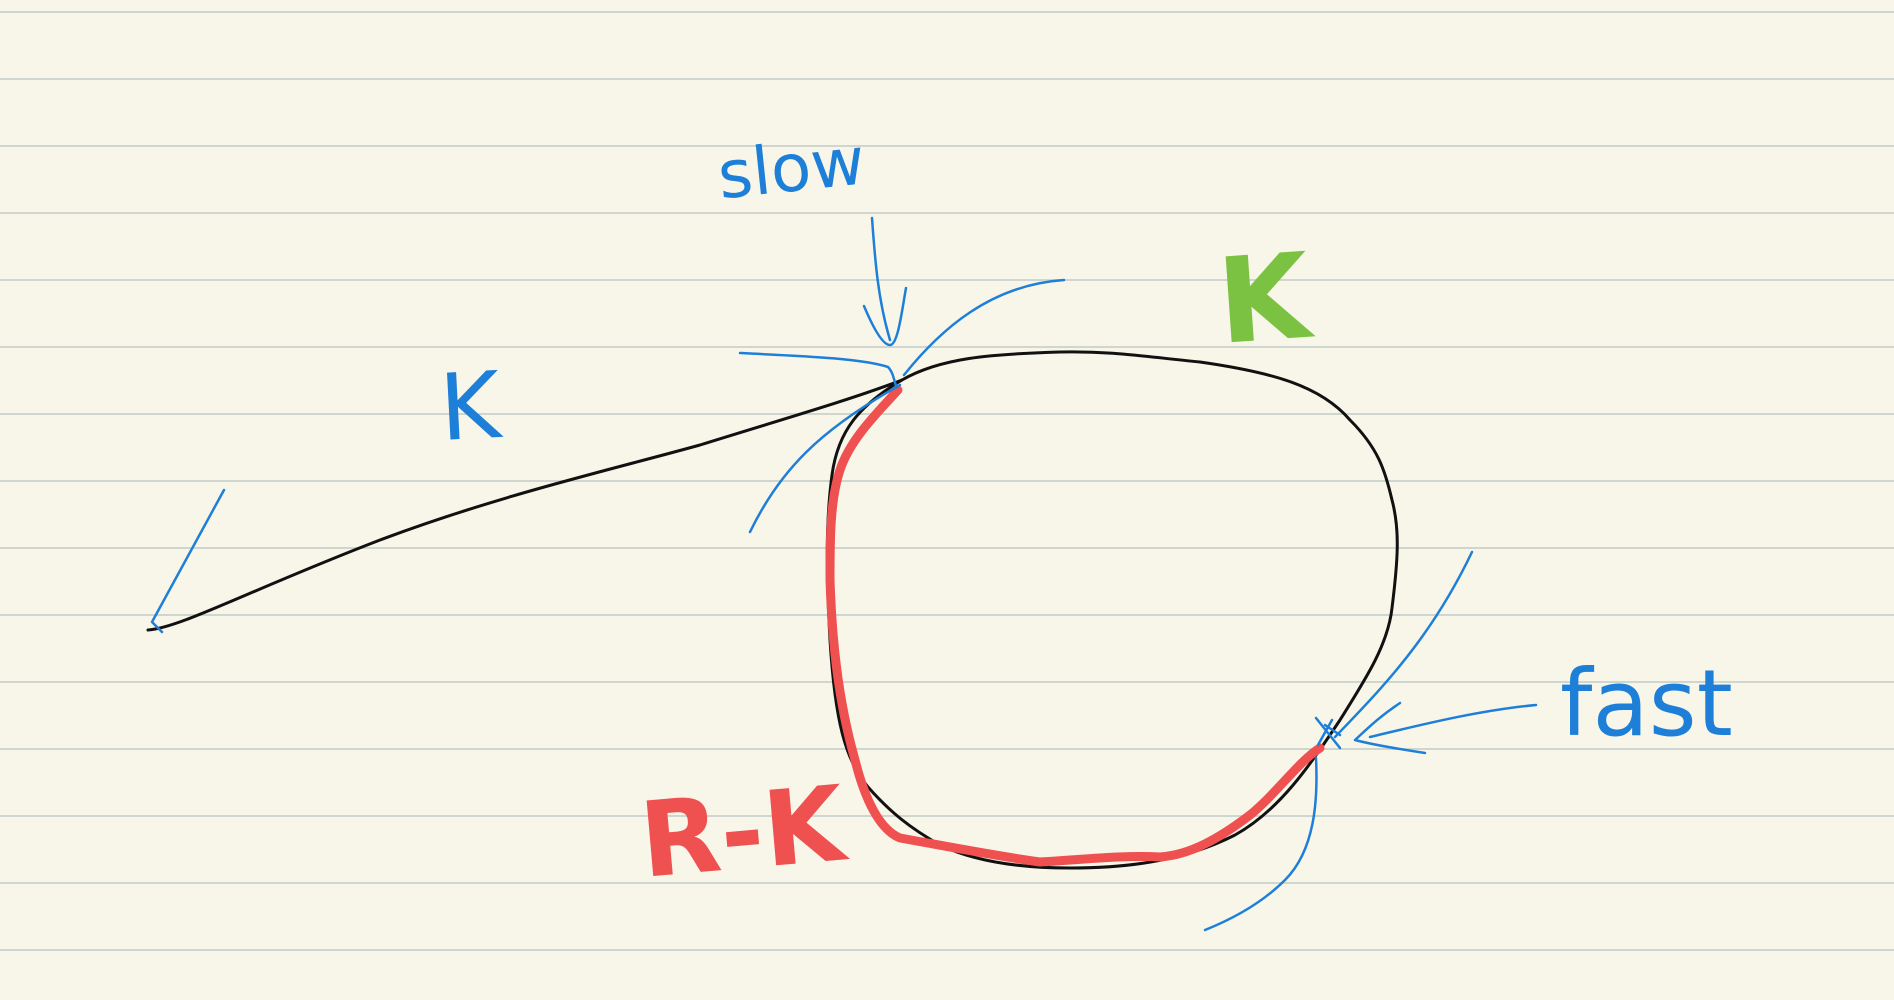 This screenshot has height=1000, width=1894. I want to click on red-r-minus-k-segment, so click(1075, 626).